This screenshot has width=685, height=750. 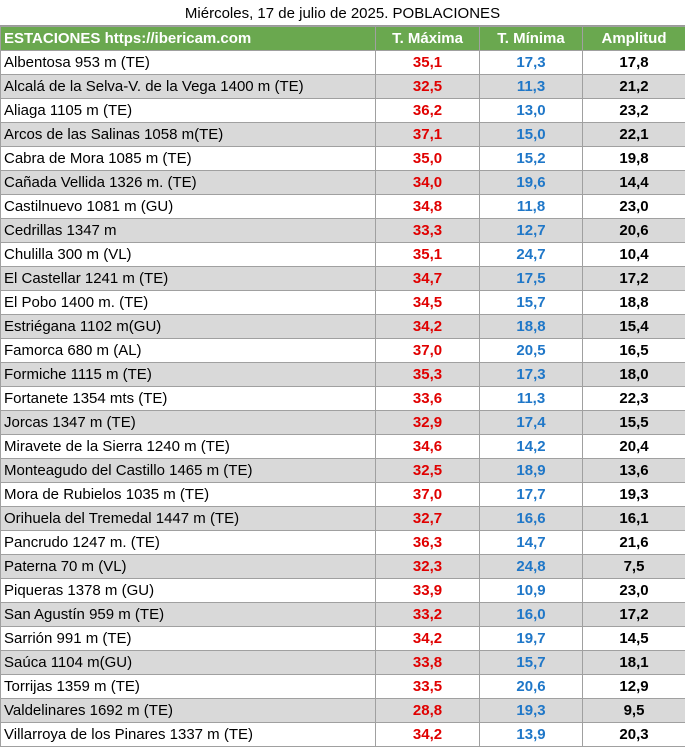 I want to click on amplitude-cell: 18,8, so click(x=633, y=302).